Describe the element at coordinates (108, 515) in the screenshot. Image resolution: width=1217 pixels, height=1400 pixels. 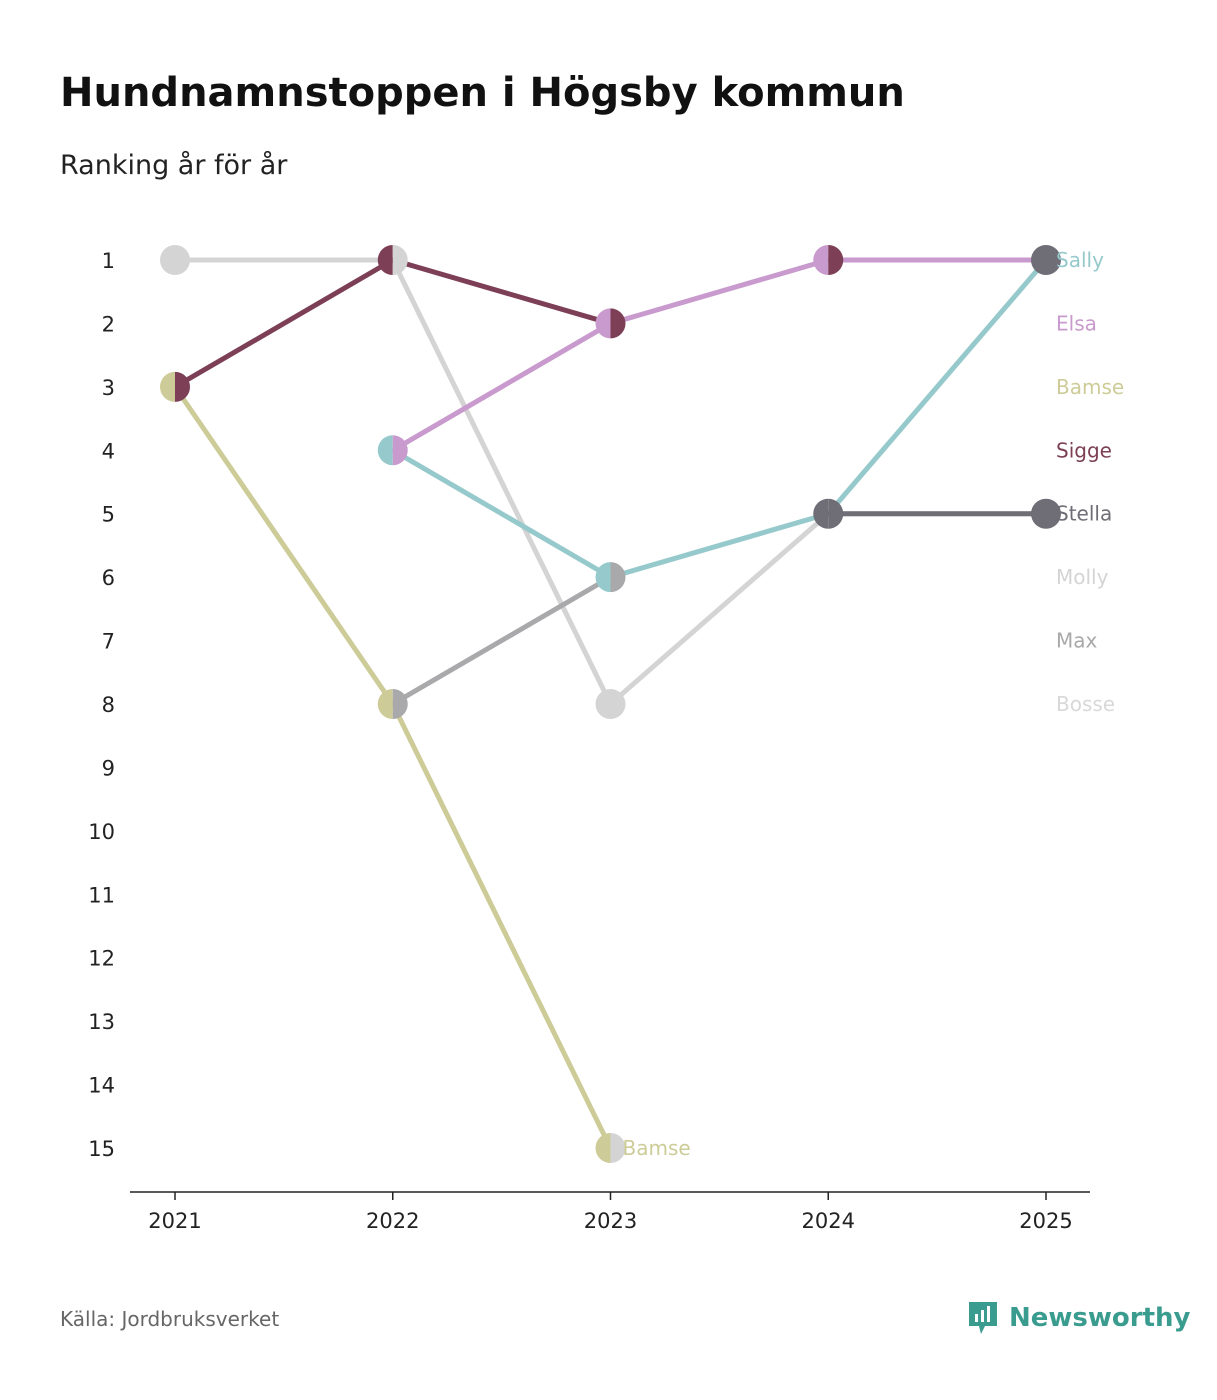
I see `y-tick-5: 5` at that location.